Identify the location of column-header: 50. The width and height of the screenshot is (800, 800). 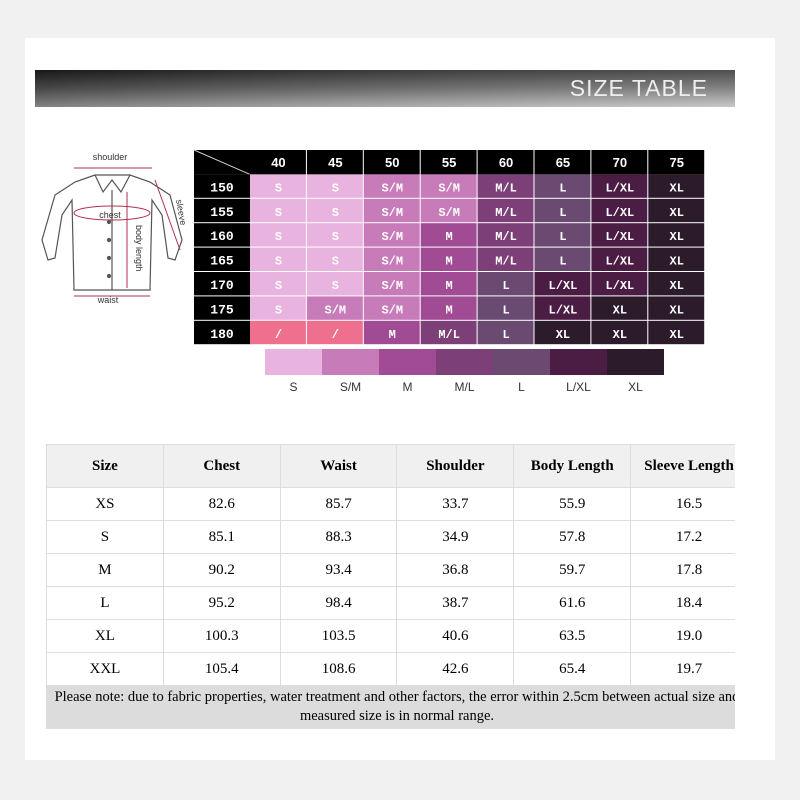
(392, 162).